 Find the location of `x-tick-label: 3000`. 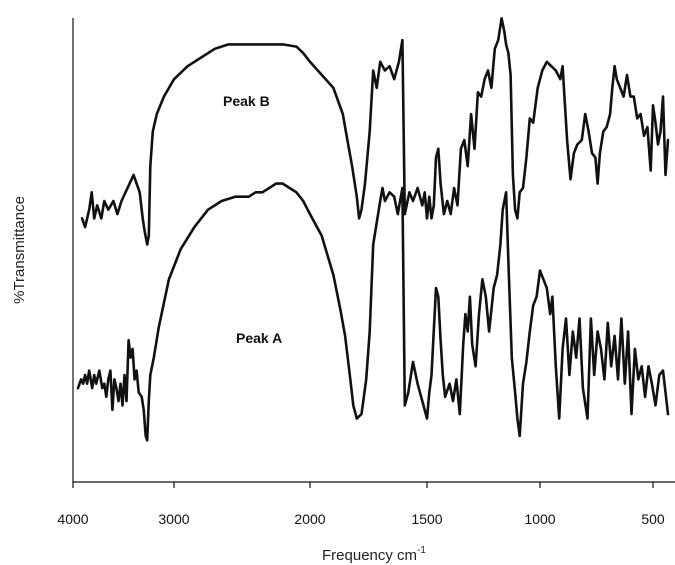

x-tick-label: 3000 is located at coordinates (173, 519).